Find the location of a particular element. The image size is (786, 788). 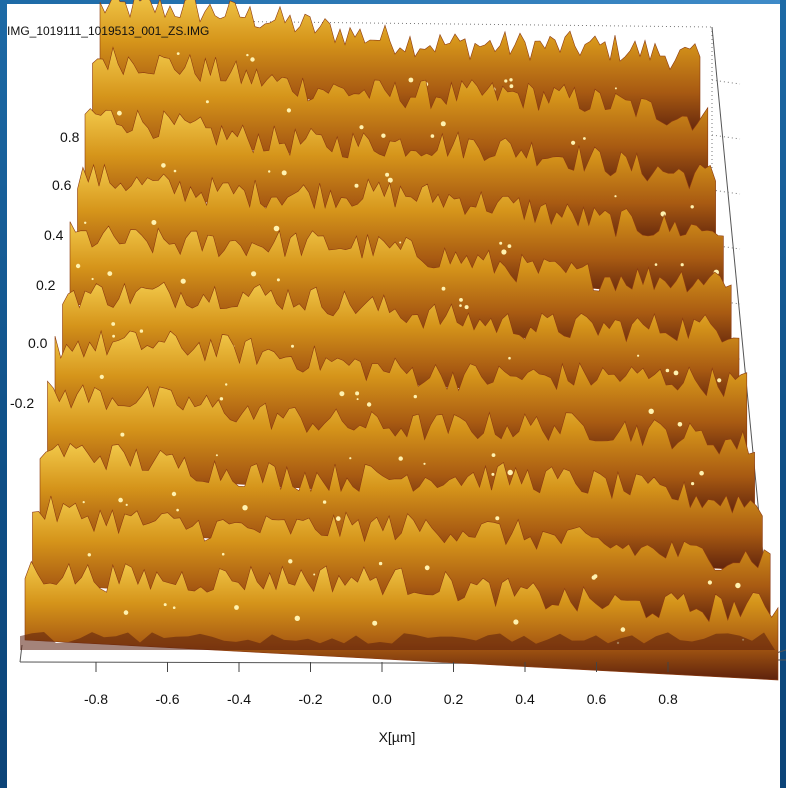

x-tick-label: 0.2 is located at coordinates (454, 699).